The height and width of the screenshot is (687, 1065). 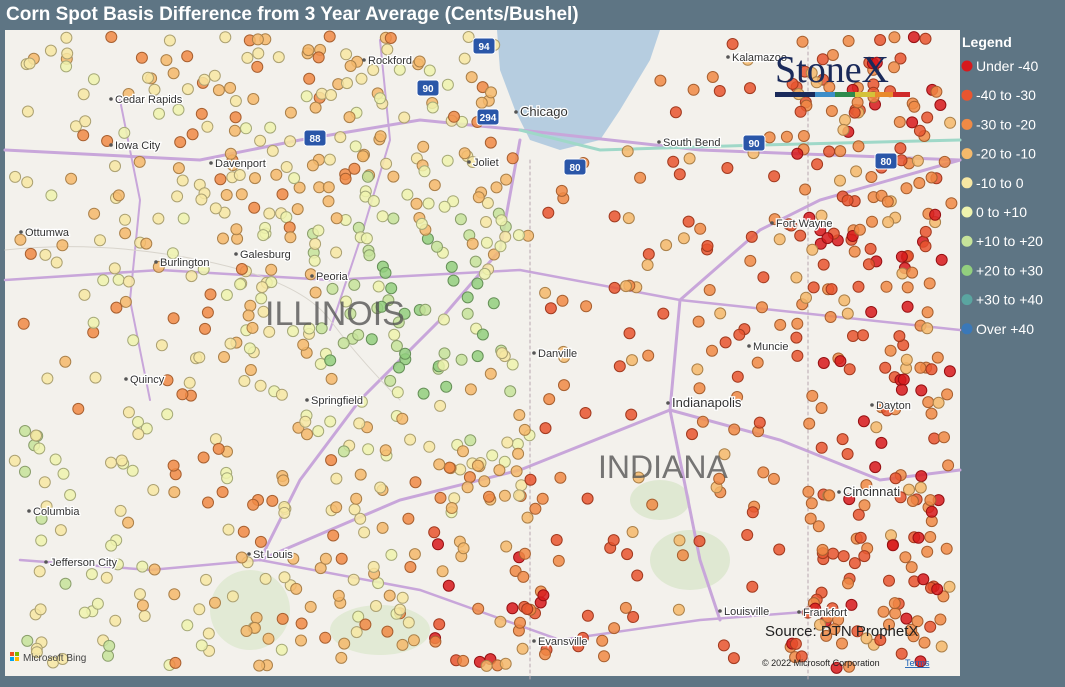 I want to click on city-label: Galesburg, so click(x=265, y=255).